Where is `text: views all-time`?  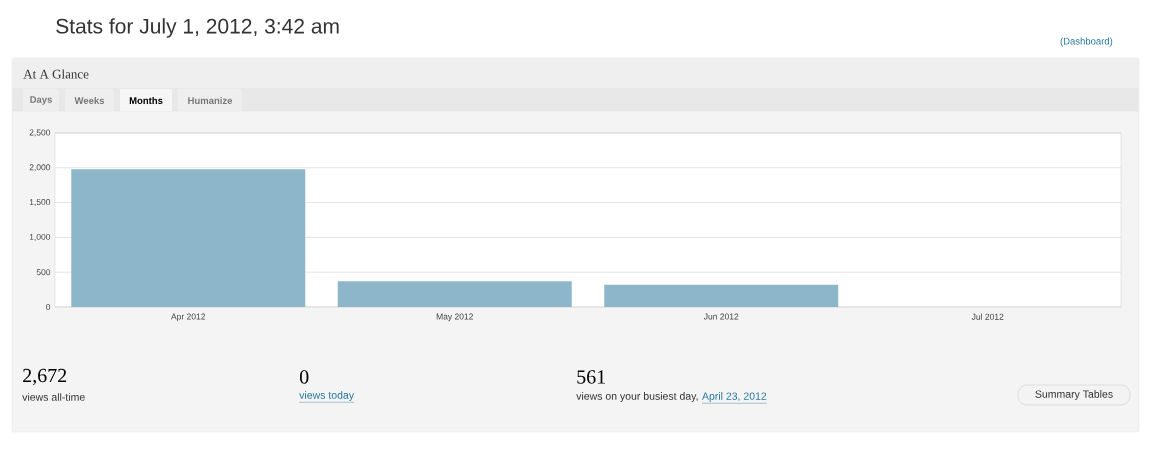 text: views all-time is located at coordinates (53, 397).